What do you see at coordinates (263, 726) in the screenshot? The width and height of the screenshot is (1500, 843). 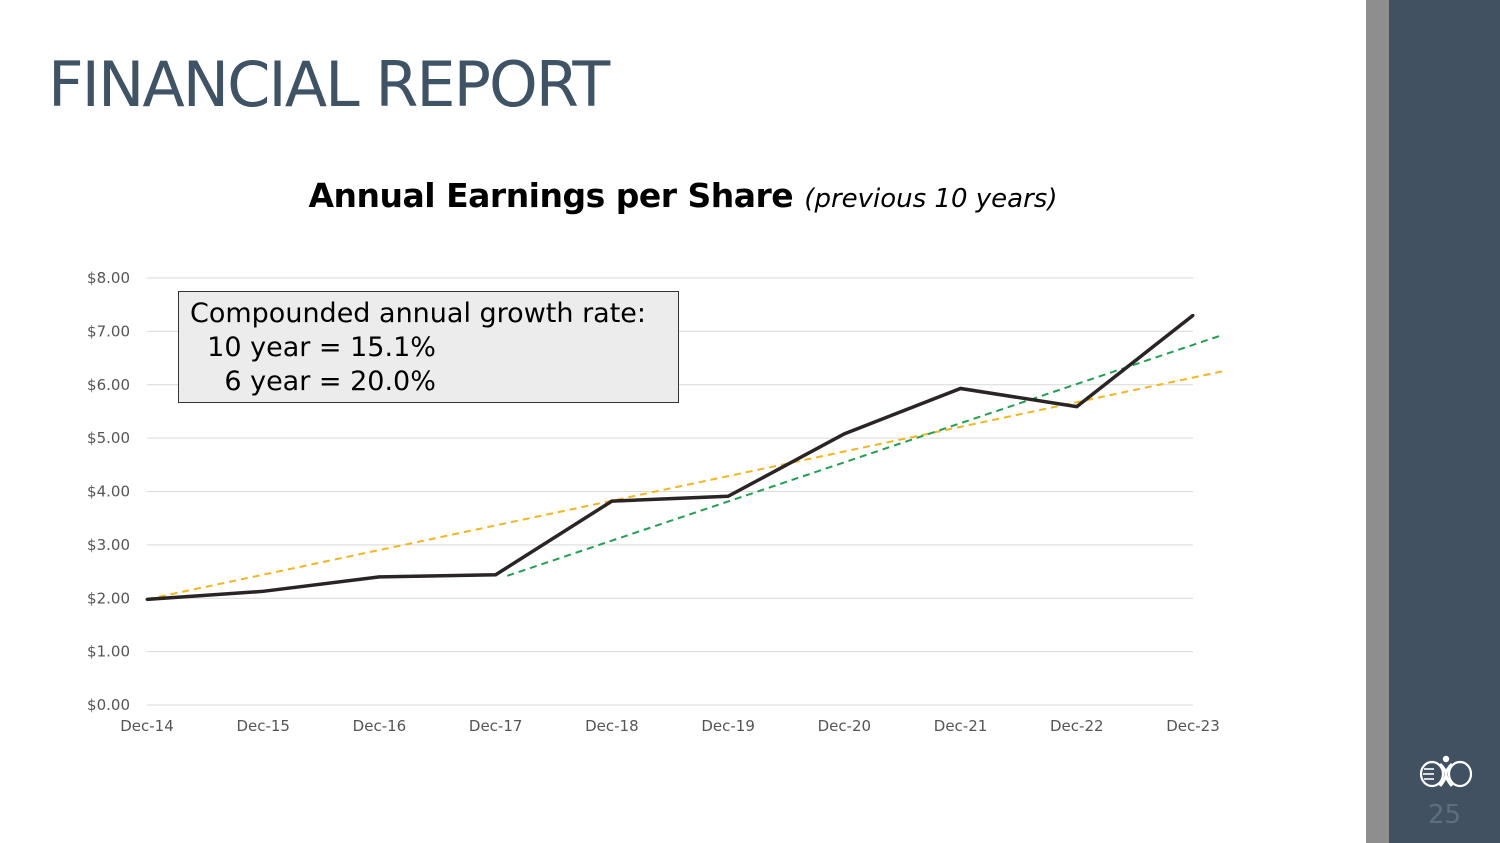 I see `x-tick-label: Dec-15` at bounding box center [263, 726].